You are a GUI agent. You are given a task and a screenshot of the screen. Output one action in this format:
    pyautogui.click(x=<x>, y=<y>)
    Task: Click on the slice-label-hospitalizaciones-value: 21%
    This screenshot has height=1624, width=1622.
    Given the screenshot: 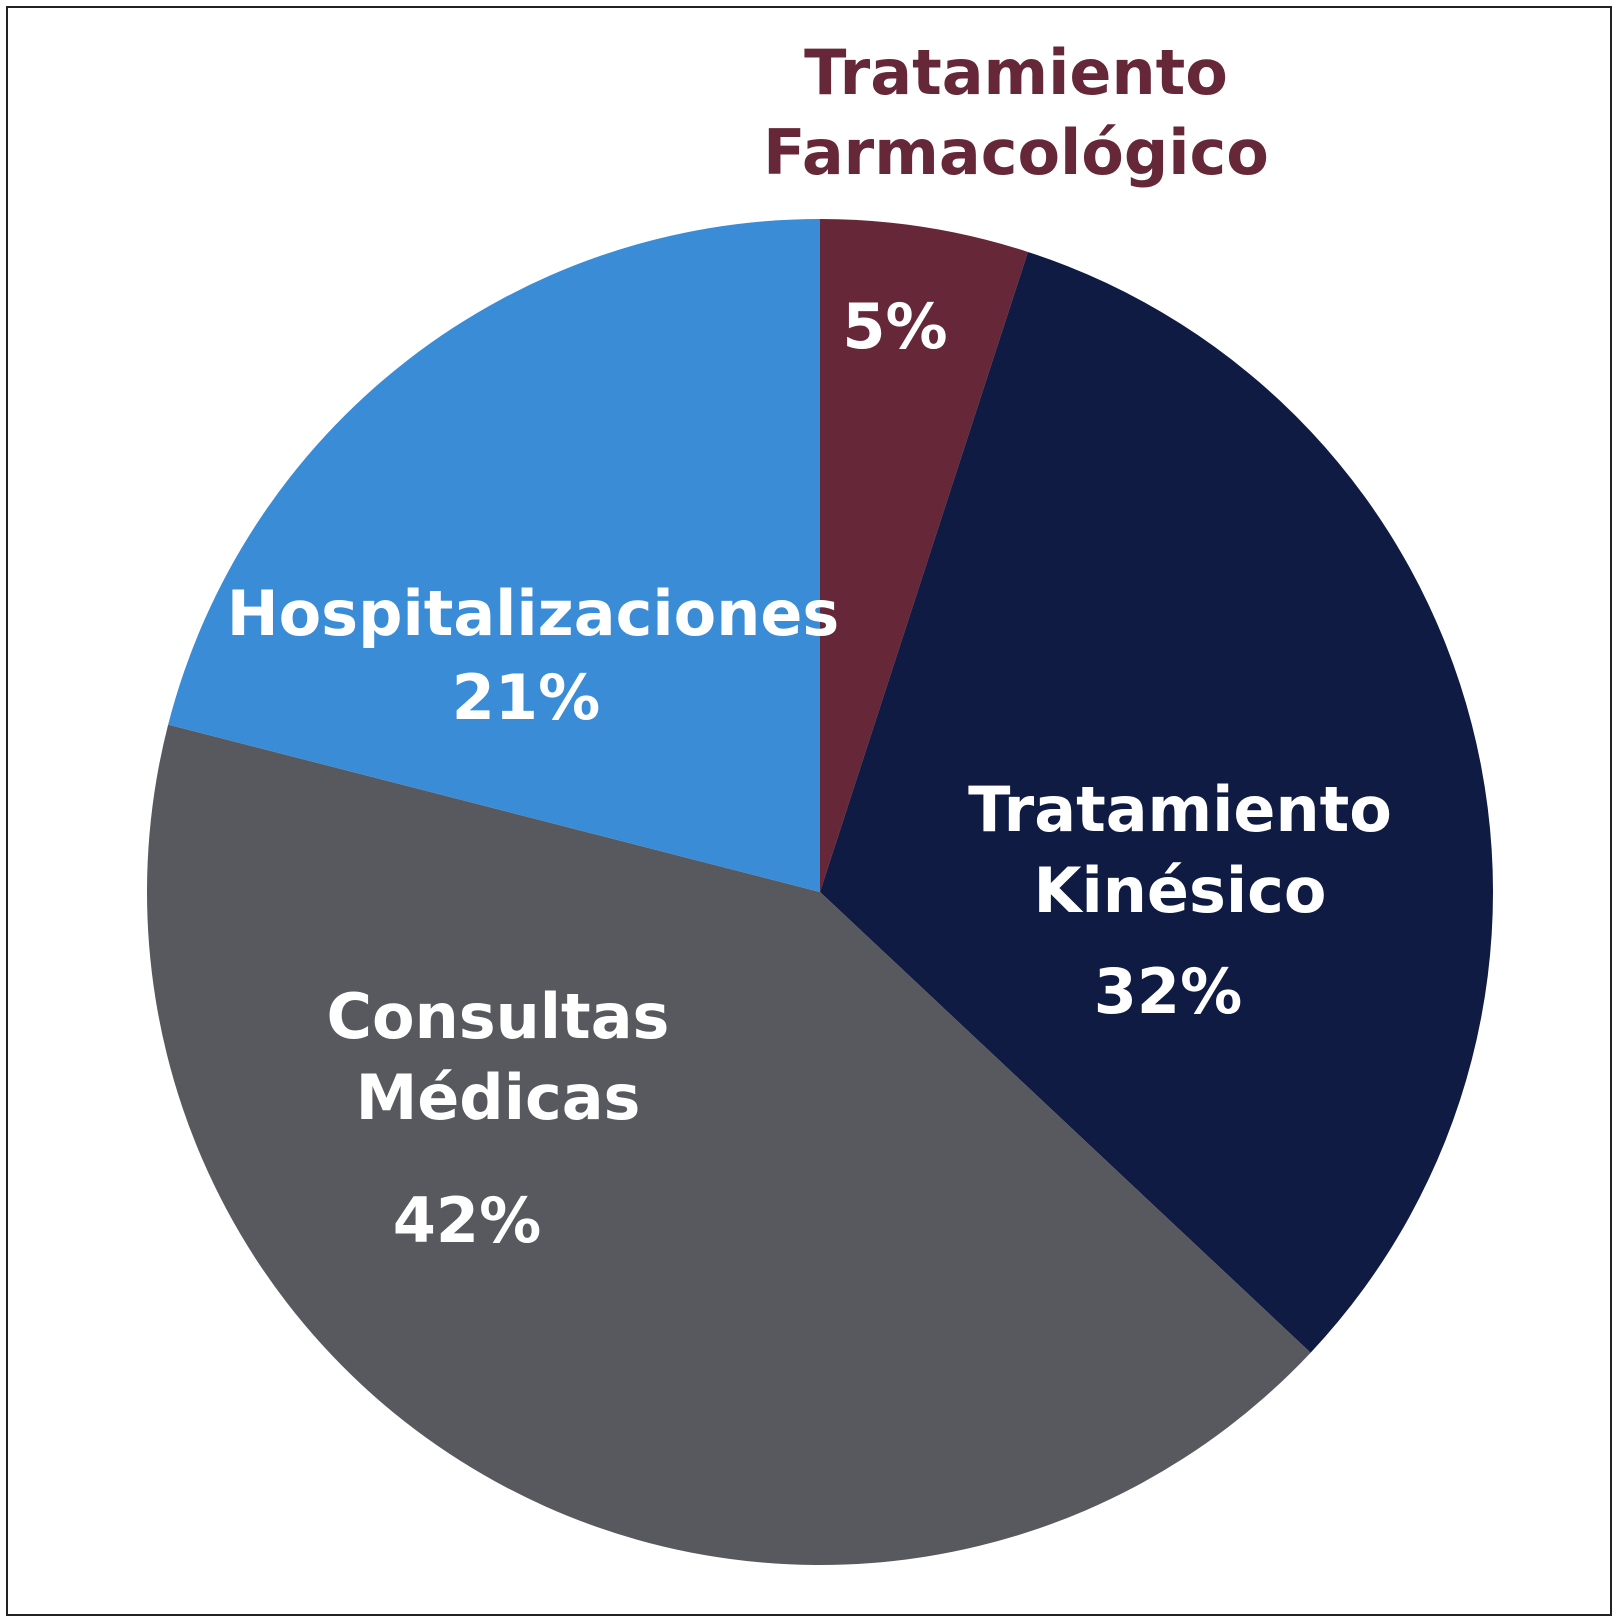 What is the action you would take?
    pyautogui.click(x=526, y=697)
    